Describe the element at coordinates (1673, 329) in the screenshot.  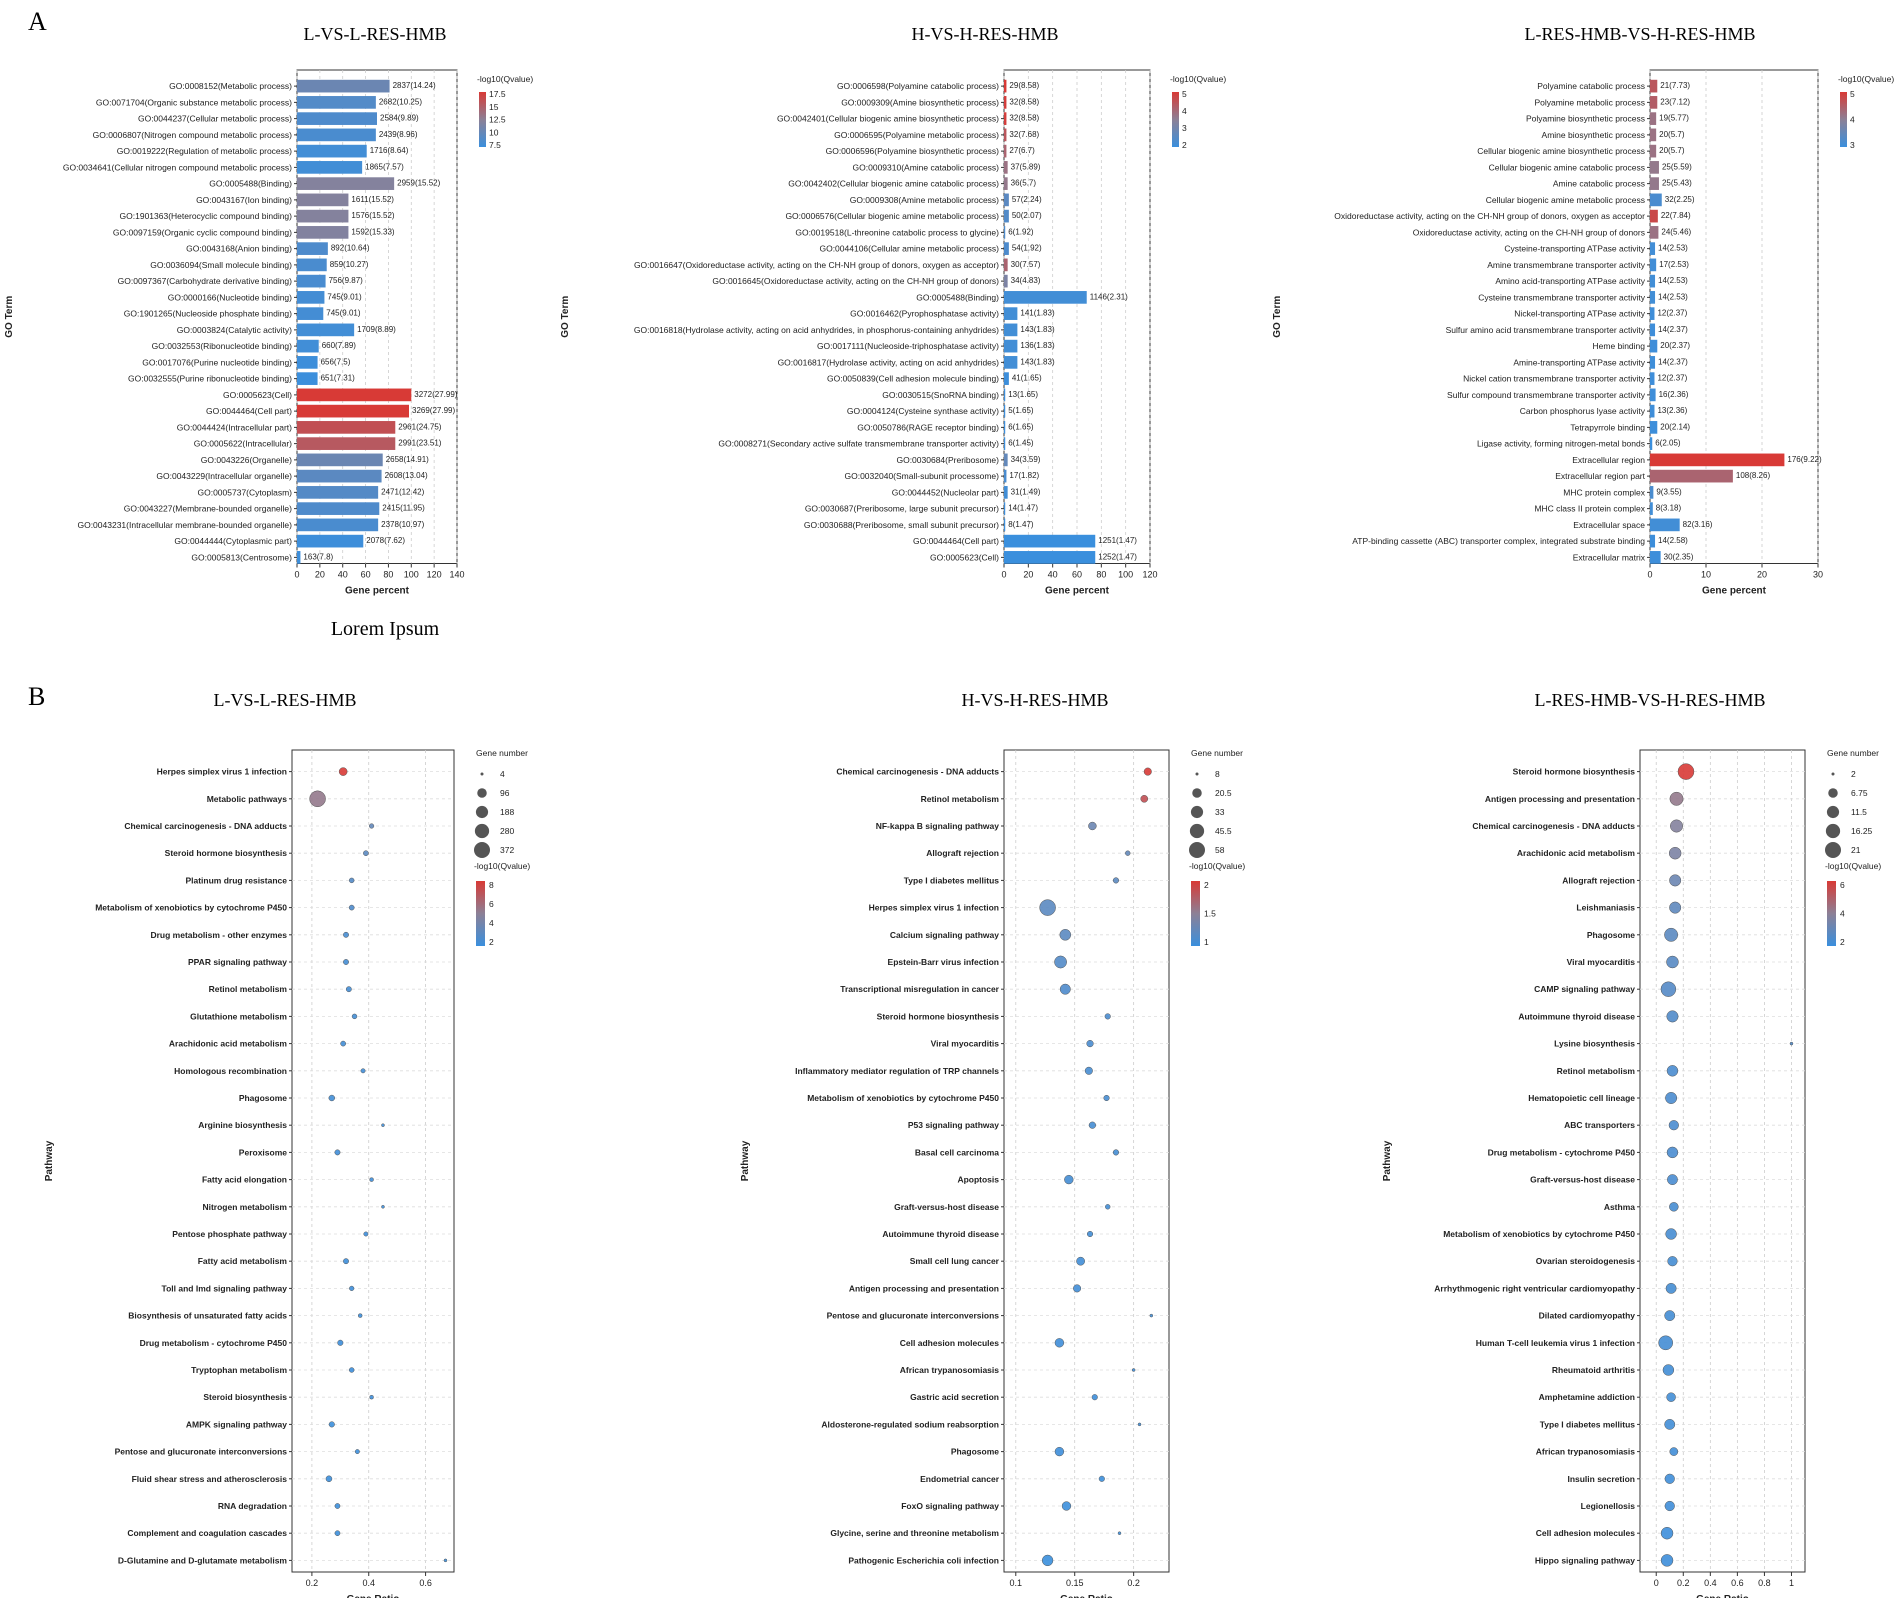
I see `bar-data-label: 14(2.37)` at that location.